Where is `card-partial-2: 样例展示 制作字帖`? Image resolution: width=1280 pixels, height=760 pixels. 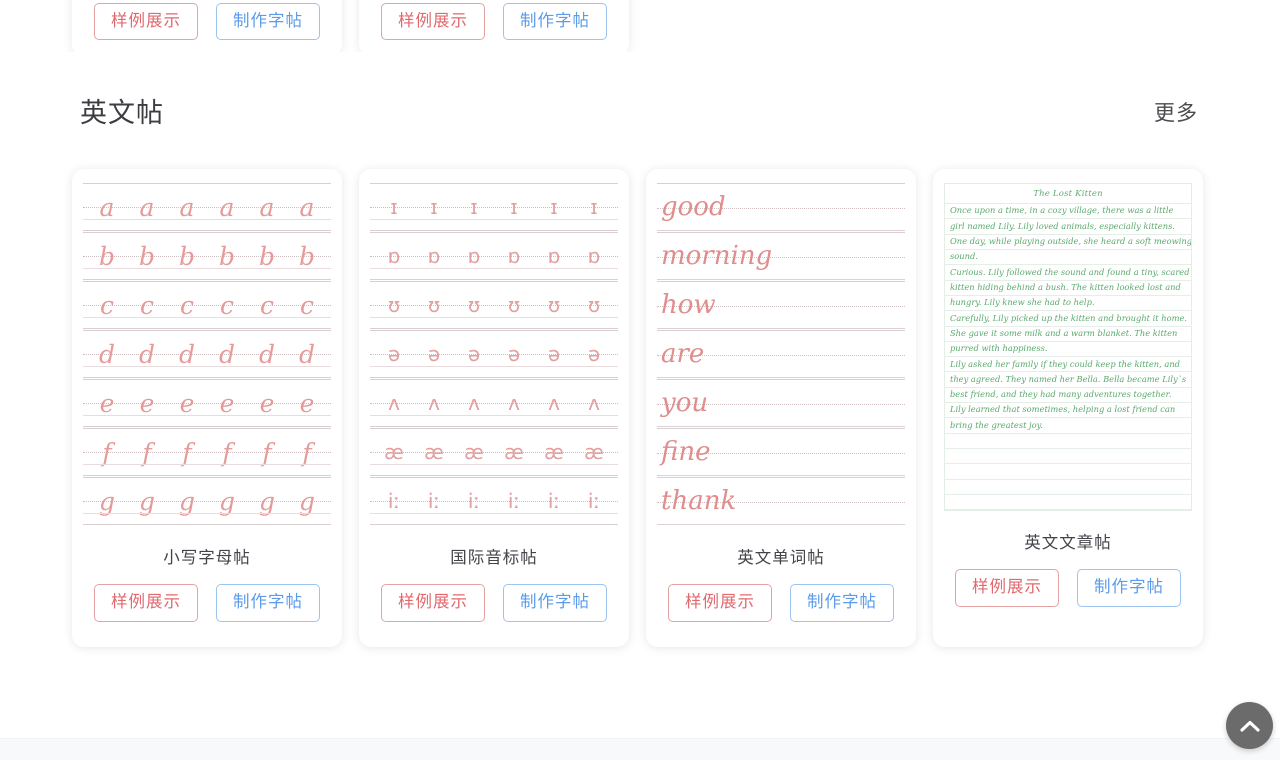 card-partial-2: 样例展示 制作字帖 is located at coordinates (494, 26).